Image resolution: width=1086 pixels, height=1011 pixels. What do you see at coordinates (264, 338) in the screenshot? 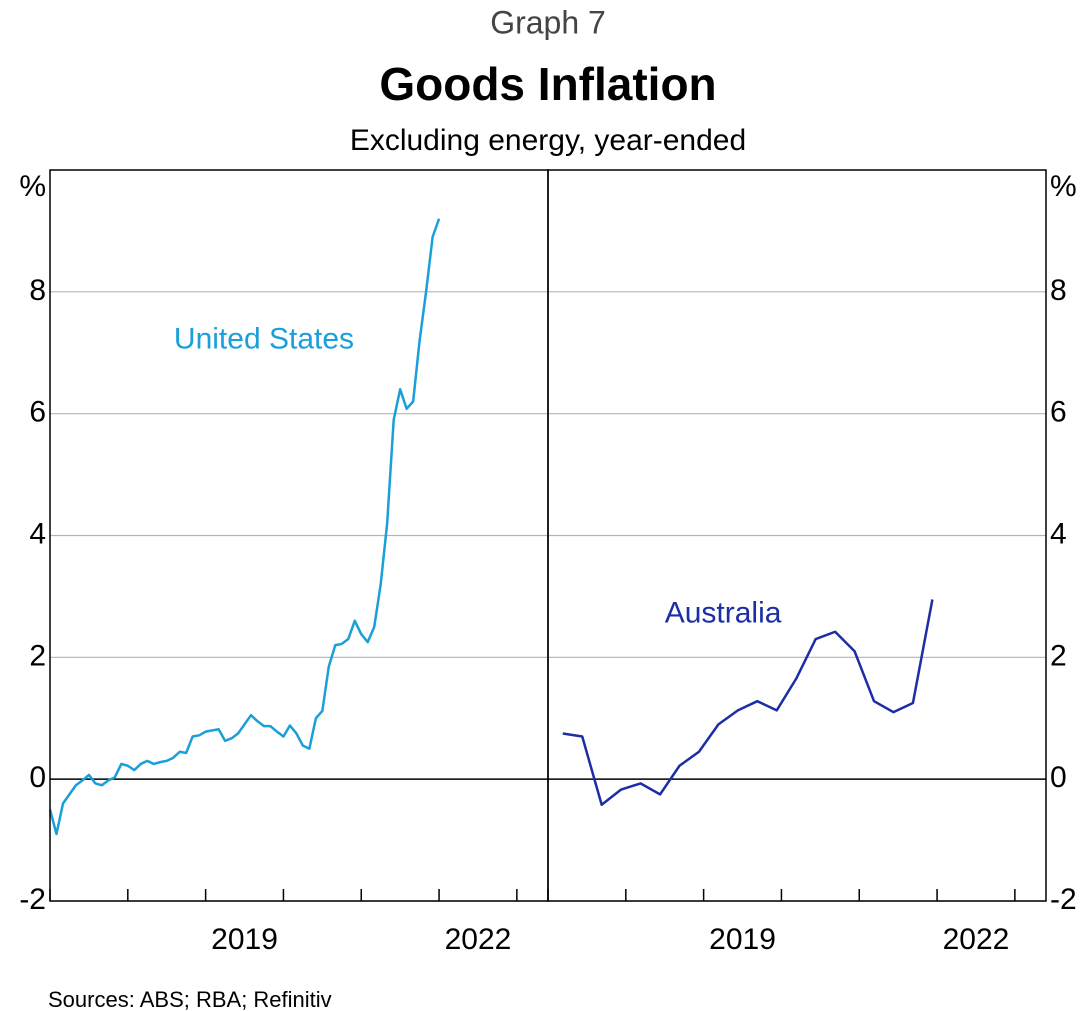
I see `series-label: United States` at bounding box center [264, 338].